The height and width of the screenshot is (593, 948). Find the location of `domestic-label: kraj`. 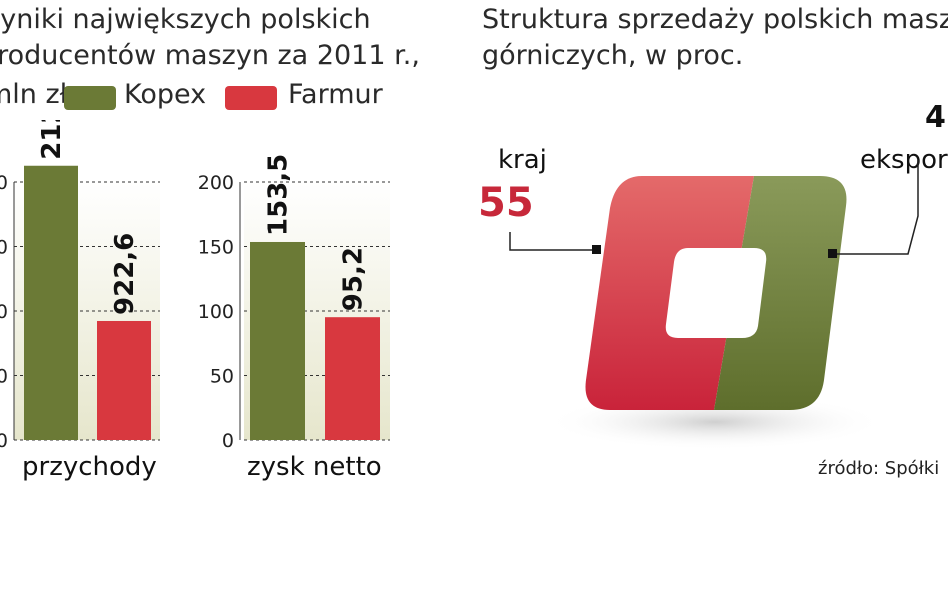

domestic-label: kraj is located at coordinates (522, 160).